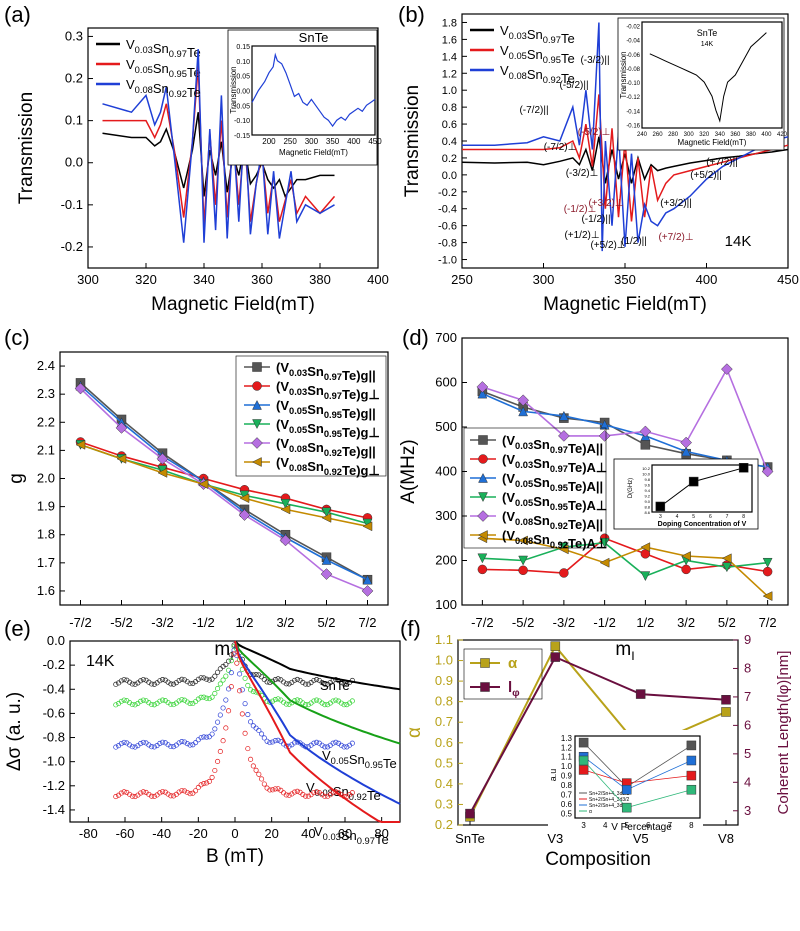  I want to click on panel-b-xlabel: Magnetic Field(mT), so click(625, 304).